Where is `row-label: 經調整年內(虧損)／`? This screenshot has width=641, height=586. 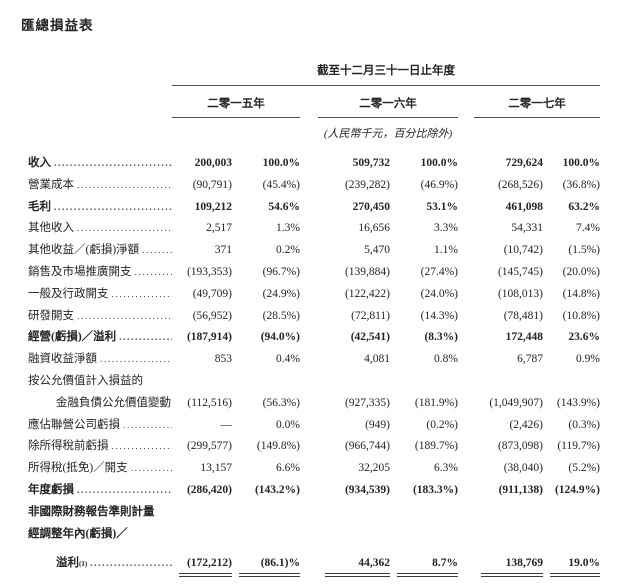
row-label: 經調整年內(虧損)／ is located at coordinates (100, 533).